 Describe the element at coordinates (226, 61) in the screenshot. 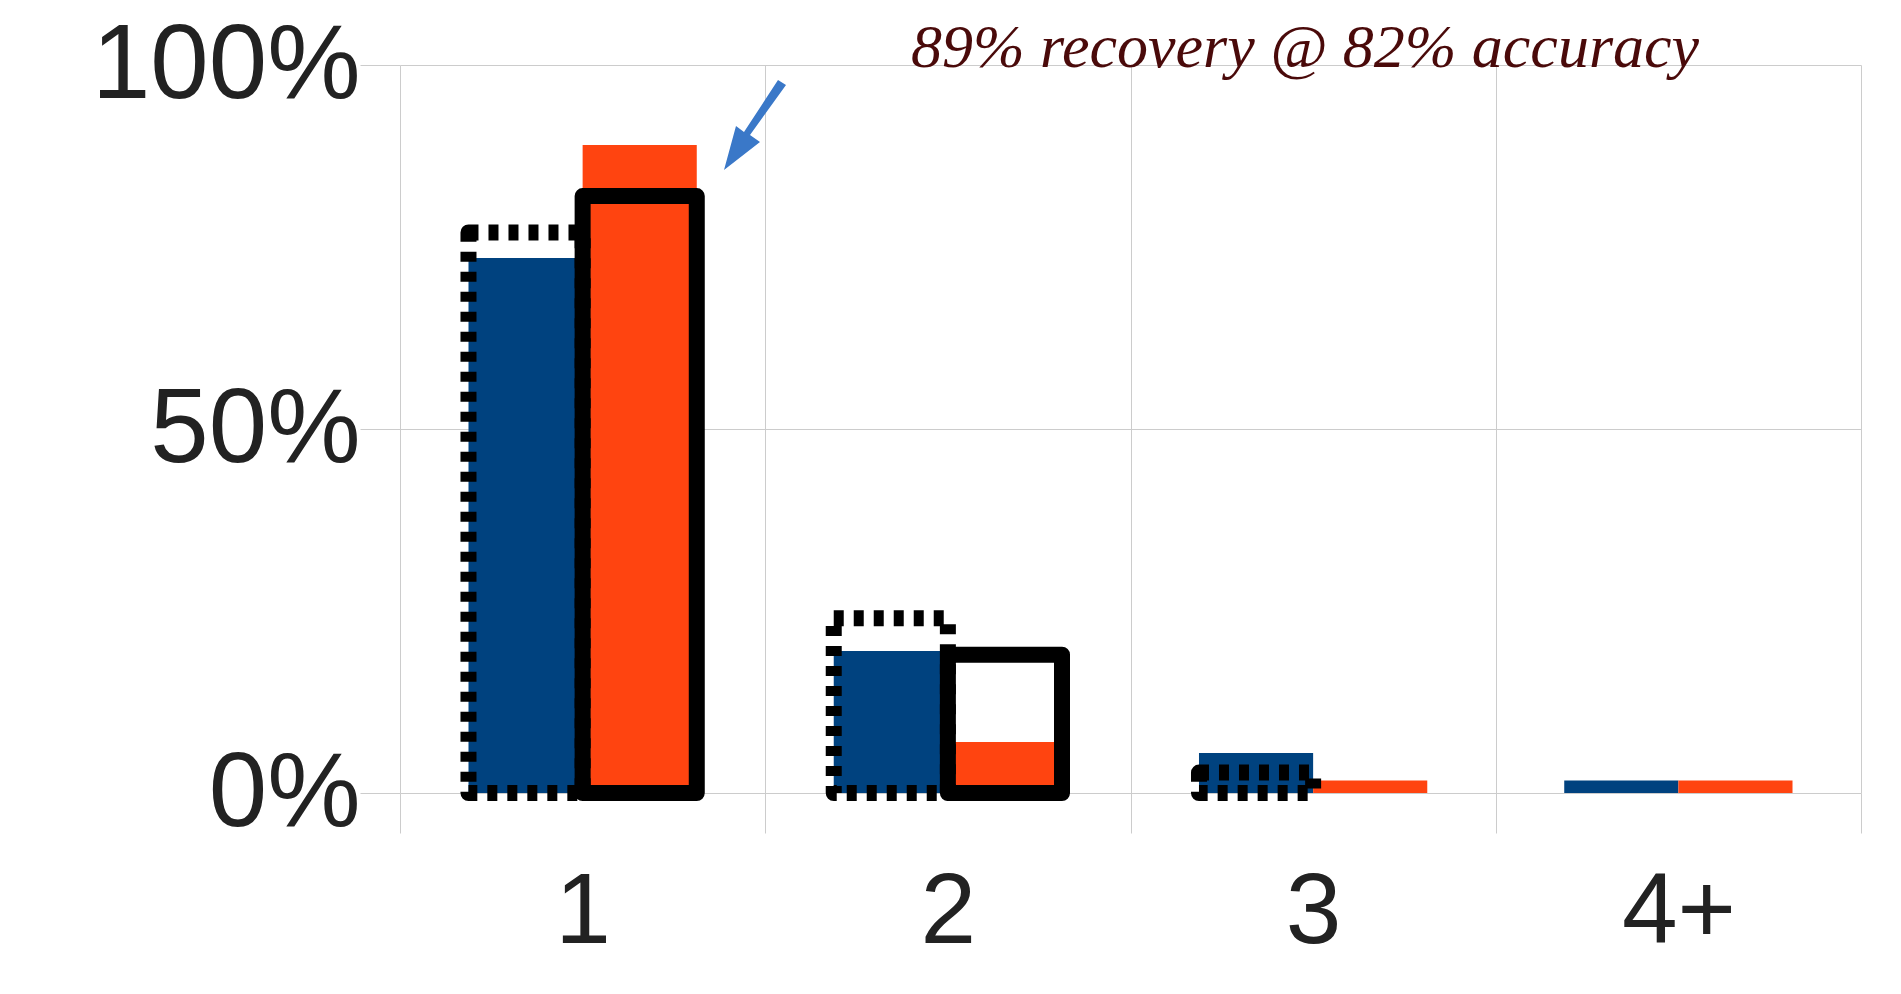

I see `y-tick-label: 100%` at that location.